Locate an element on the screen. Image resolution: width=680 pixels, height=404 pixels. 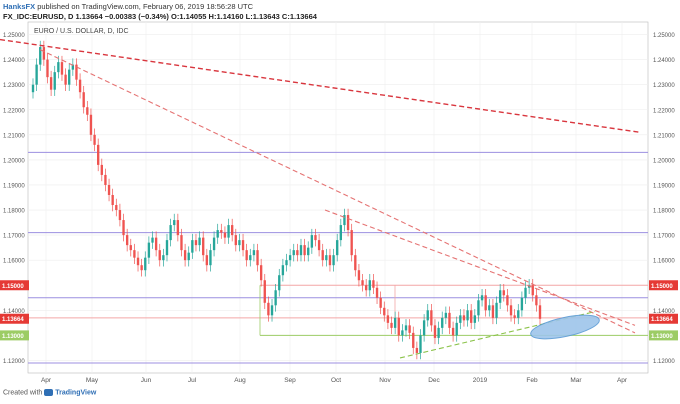
y-tick-label-right: 1.24000 is located at coordinates (664, 61).